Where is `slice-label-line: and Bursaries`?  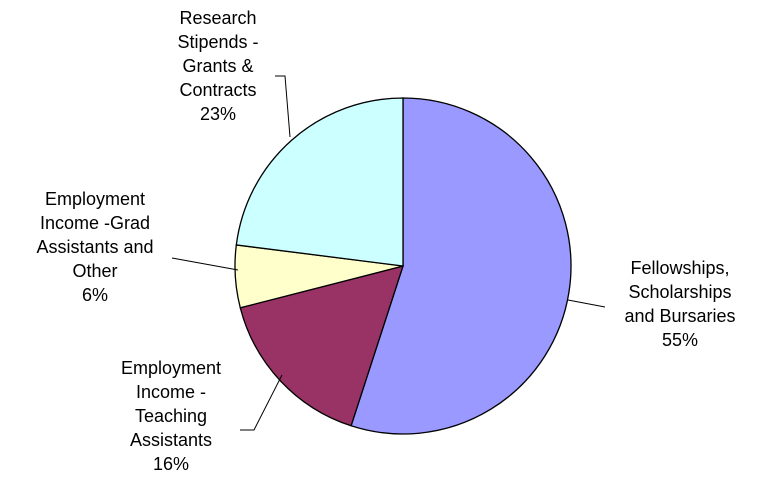 slice-label-line: and Bursaries is located at coordinates (679, 316).